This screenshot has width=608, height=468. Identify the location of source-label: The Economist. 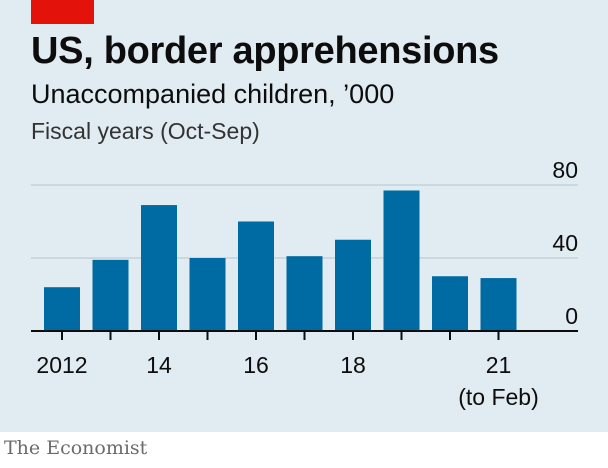
(76, 448).